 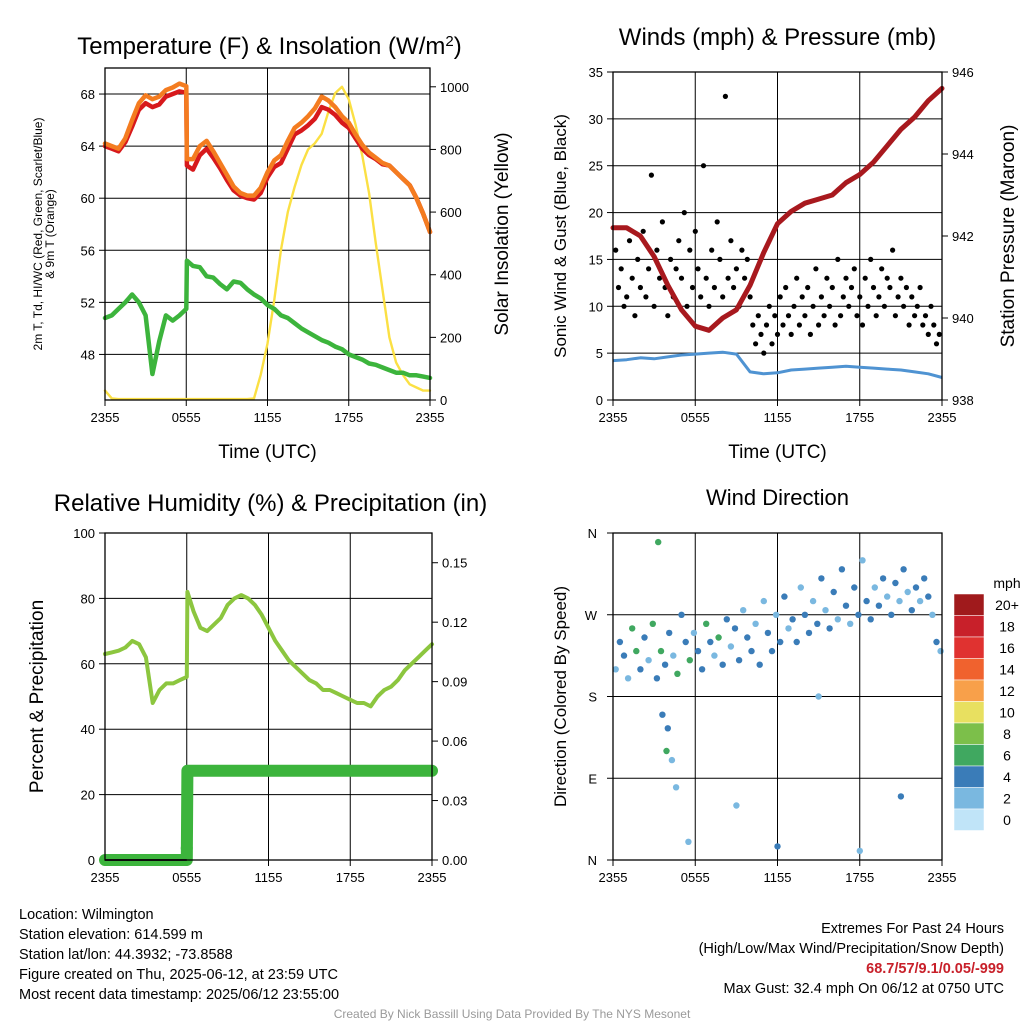 What do you see at coordinates (454, 741) in the screenshot?
I see `panel3-right-tick-label: 0.06` at bounding box center [454, 741].